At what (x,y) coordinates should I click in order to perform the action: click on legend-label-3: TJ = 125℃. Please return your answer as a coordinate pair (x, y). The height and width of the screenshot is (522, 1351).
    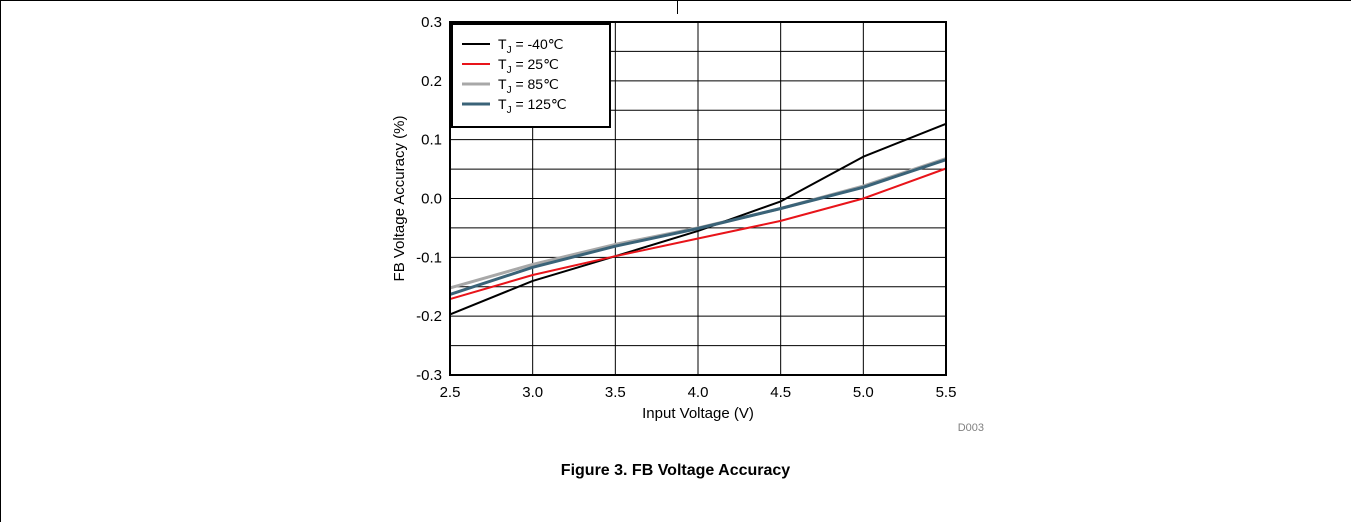
    Looking at the image, I should click on (532, 106).